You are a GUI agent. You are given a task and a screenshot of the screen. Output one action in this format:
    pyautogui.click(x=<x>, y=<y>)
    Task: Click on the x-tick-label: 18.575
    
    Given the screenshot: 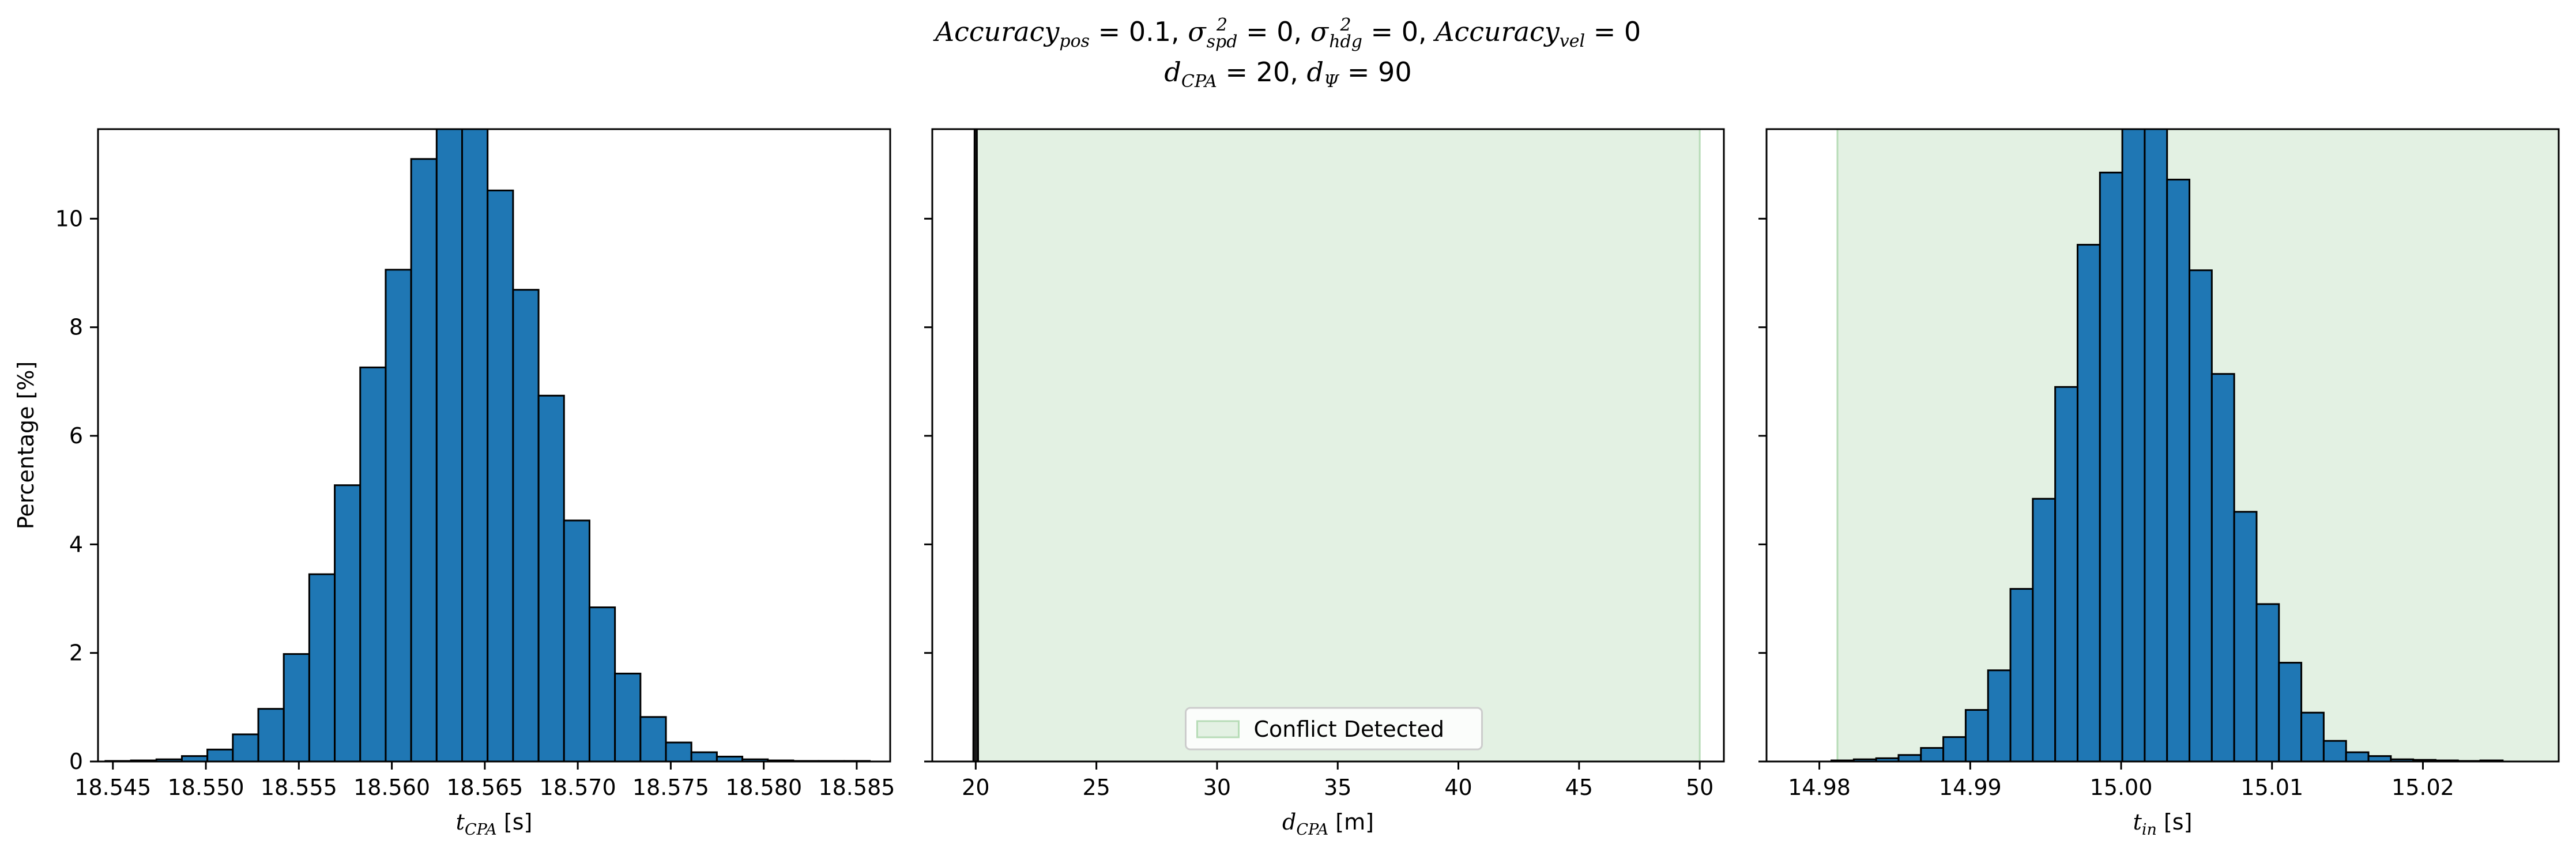 What is the action you would take?
    pyautogui.click(x=670, y=787)
    